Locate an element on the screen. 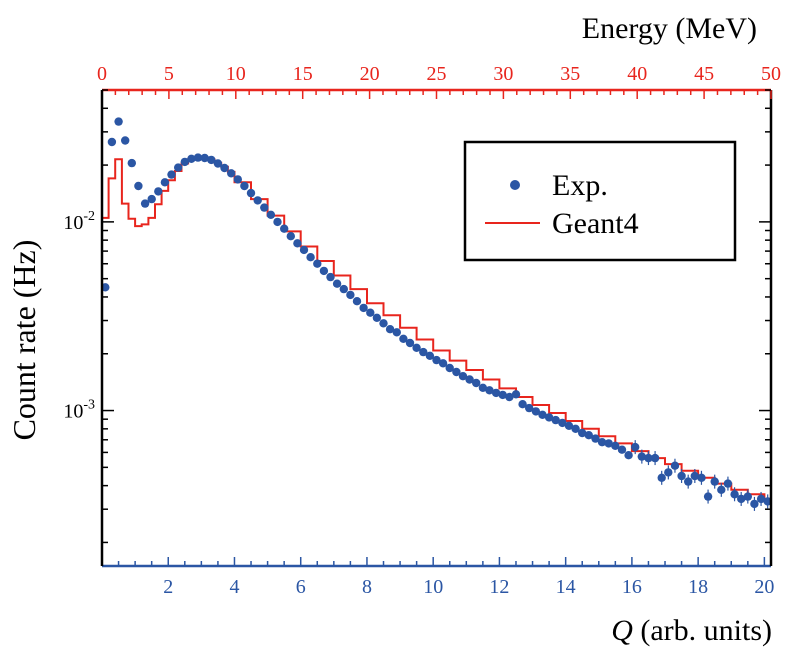 The width and height of the screenshot is (788, 649). top-tick-label: 45 is located at coordinates (704, 74).